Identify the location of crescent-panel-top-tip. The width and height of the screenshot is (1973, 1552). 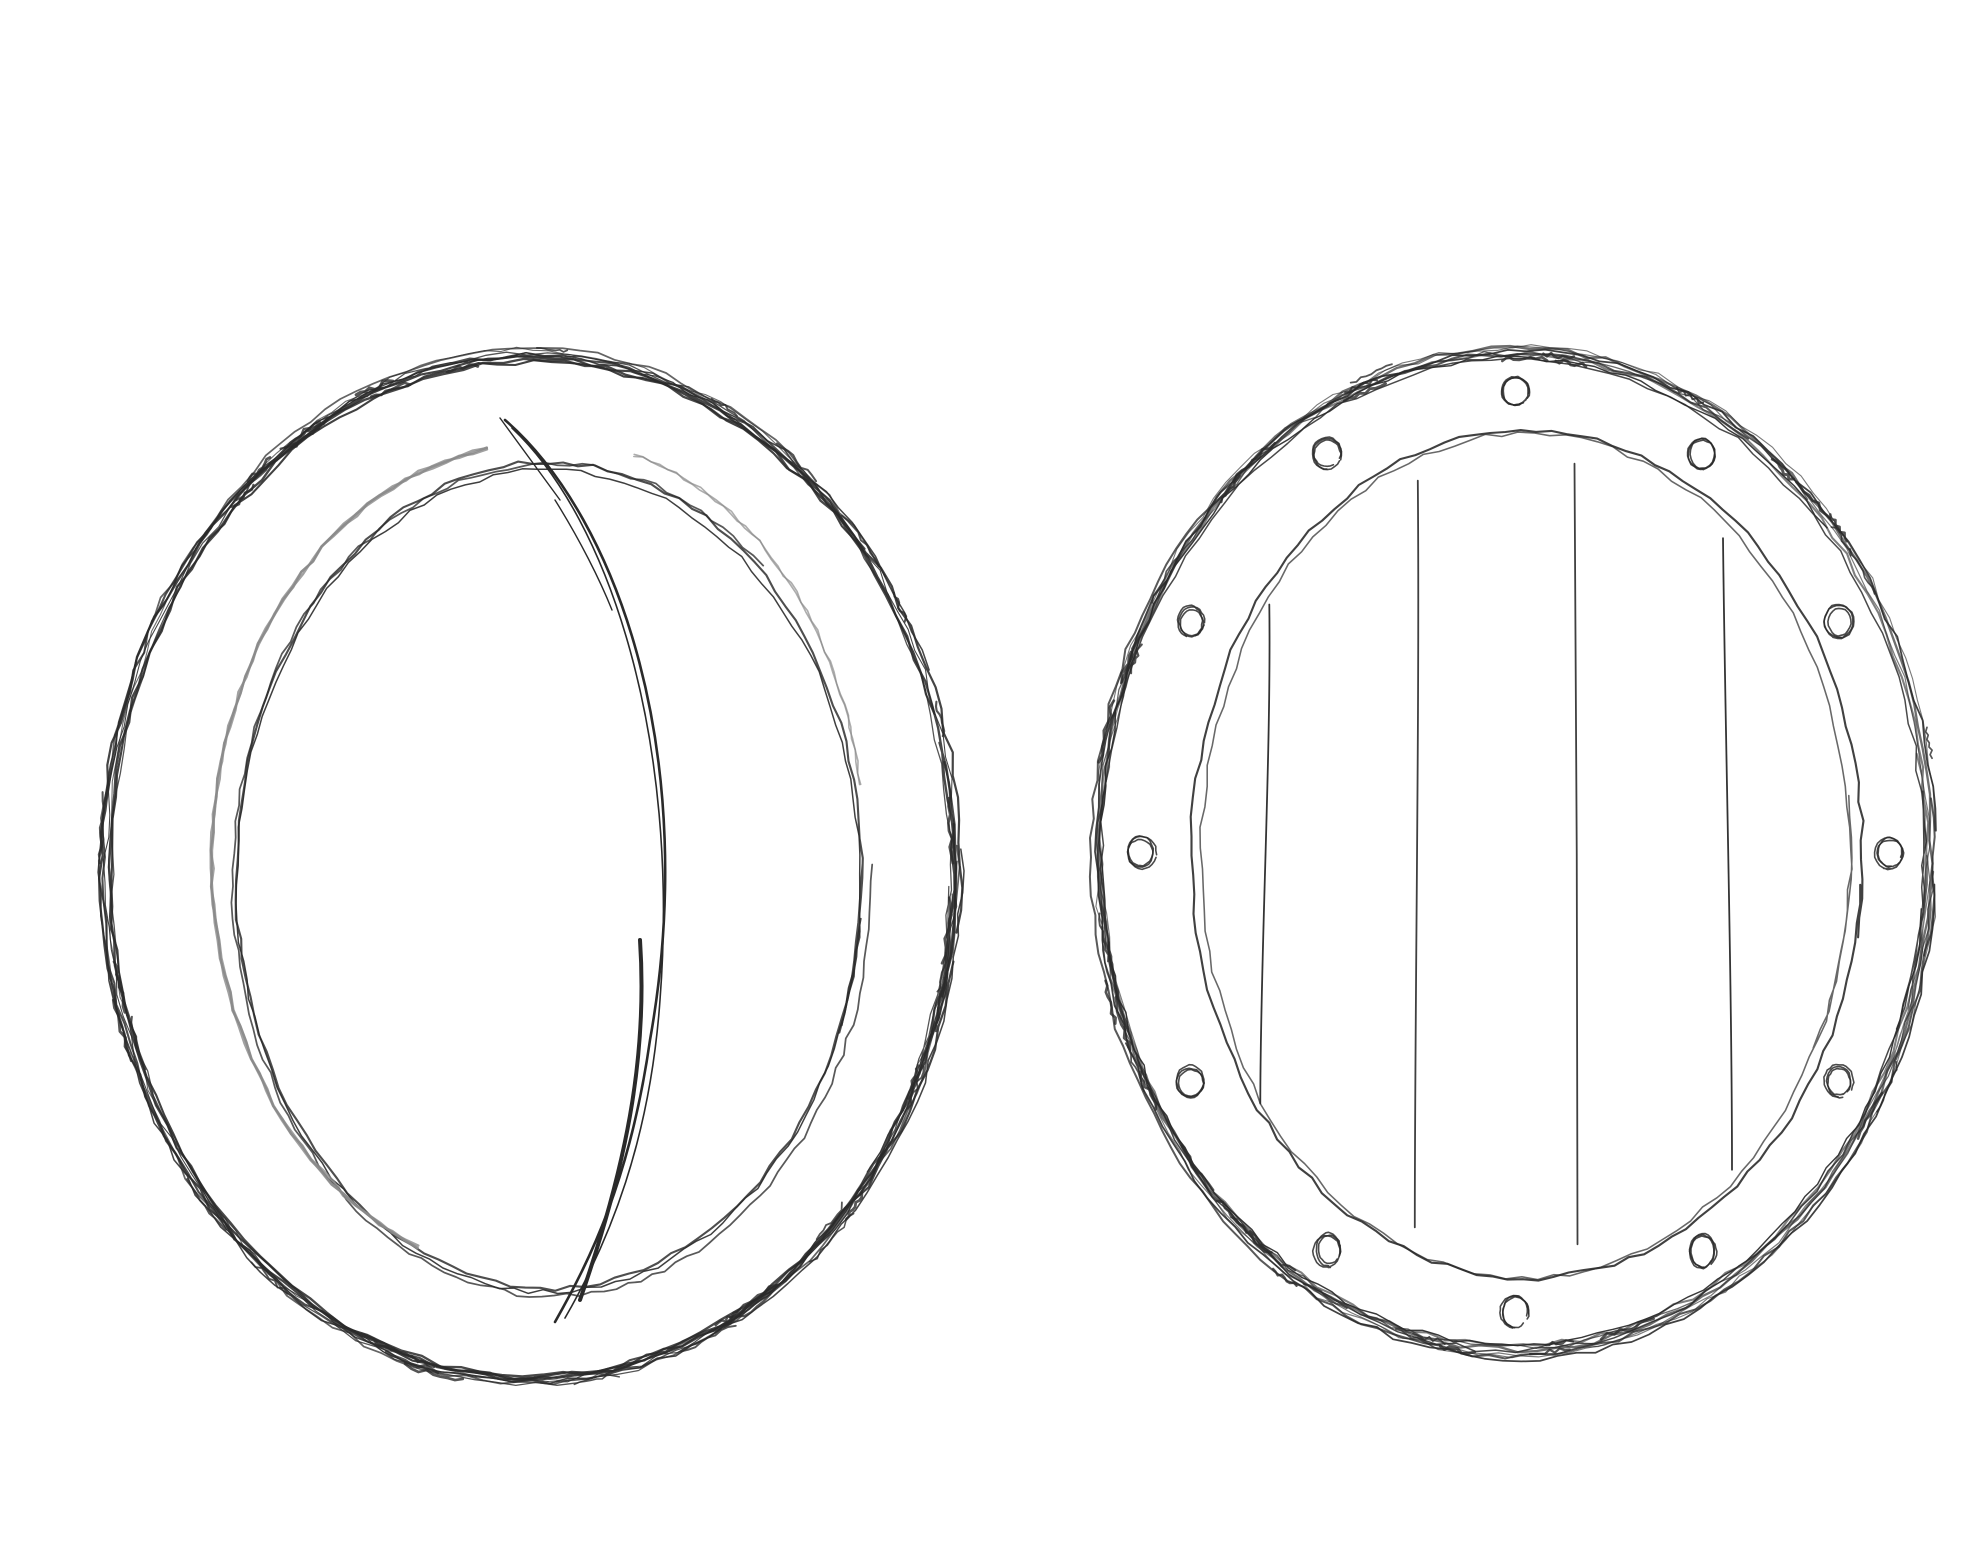
(556, 514).